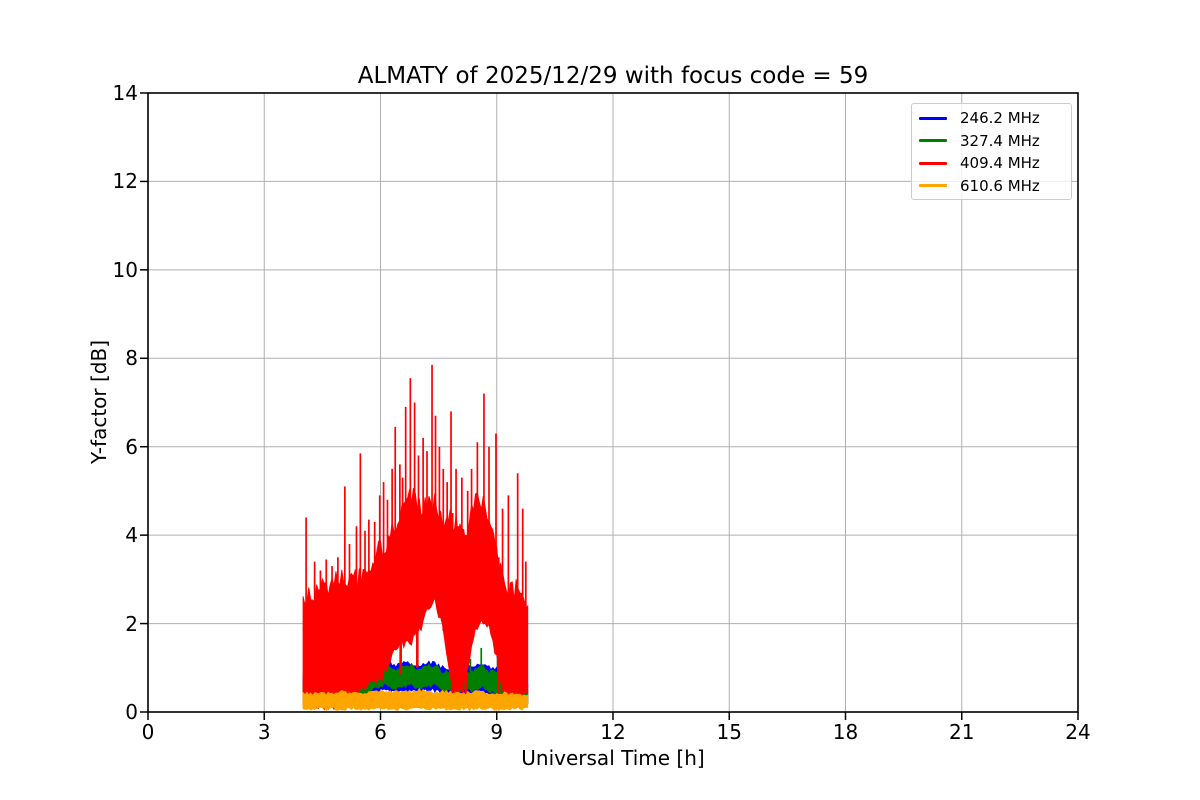 This screenshot has width=1200, height=800. I want to click on legend: 246.2 MHz 327.4 MHz 409.4 MHz 610.6 MHz, so click(991, 151).